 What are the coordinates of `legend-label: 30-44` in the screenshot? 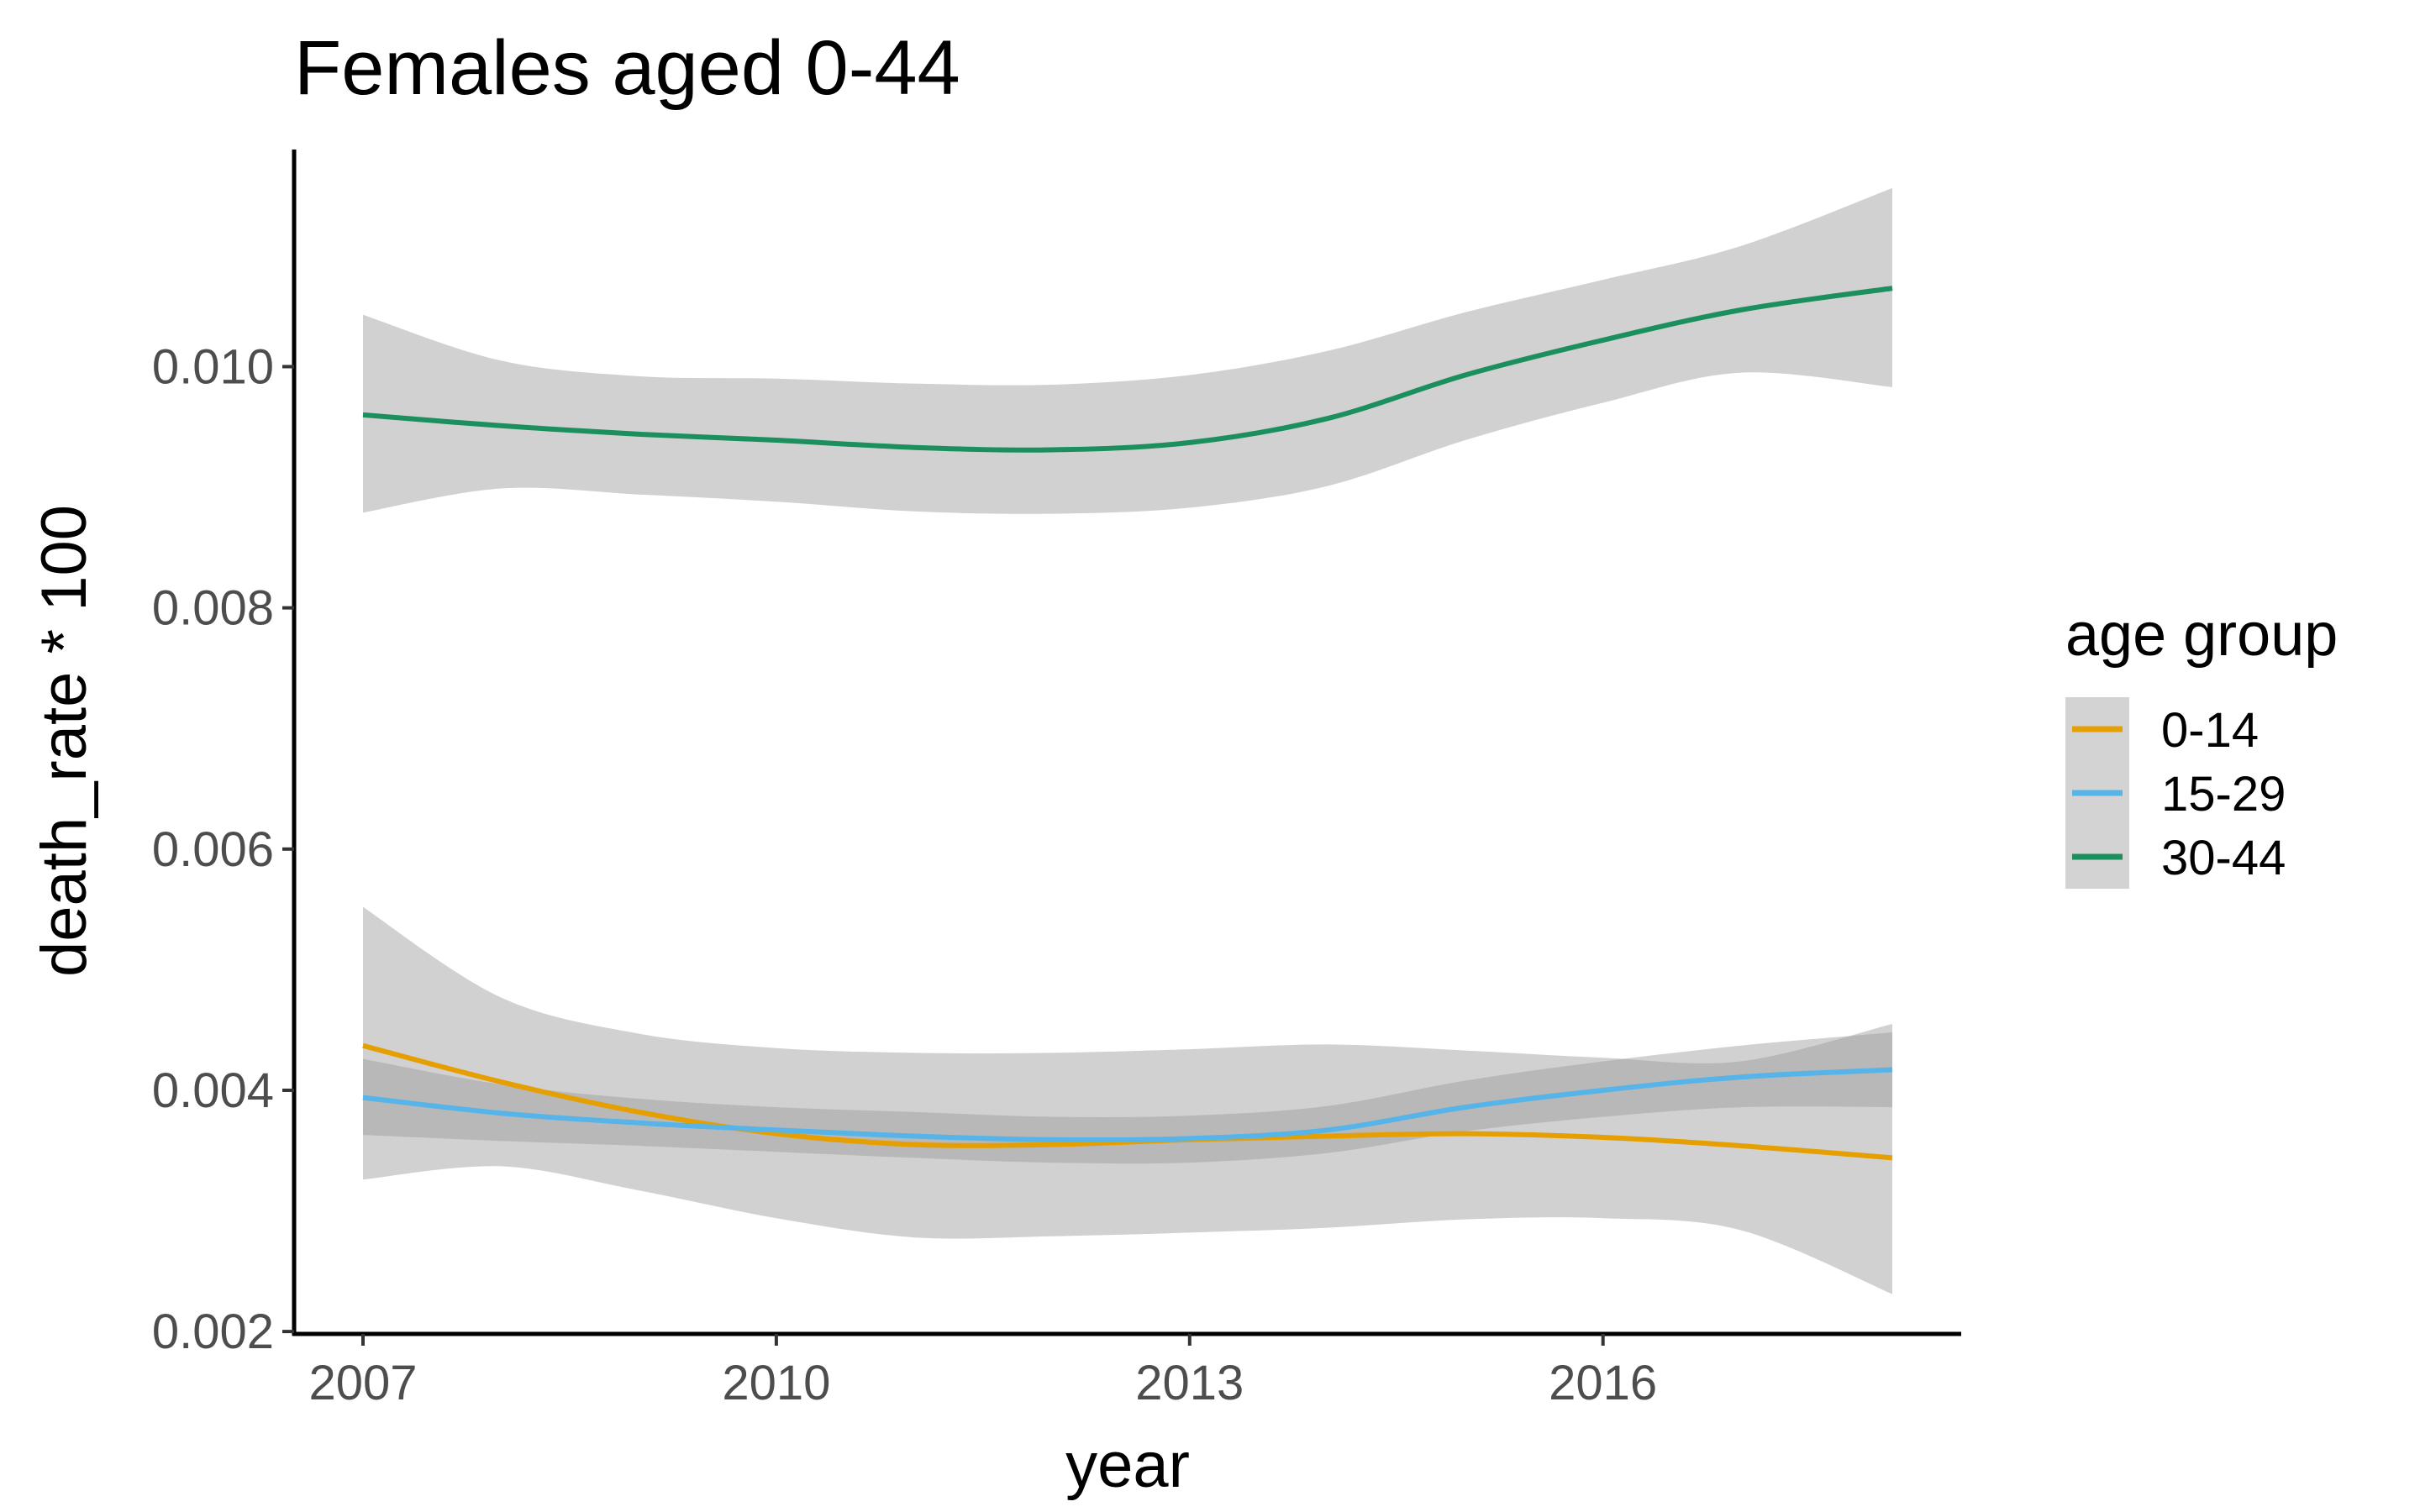 It's located at (2223, 858).